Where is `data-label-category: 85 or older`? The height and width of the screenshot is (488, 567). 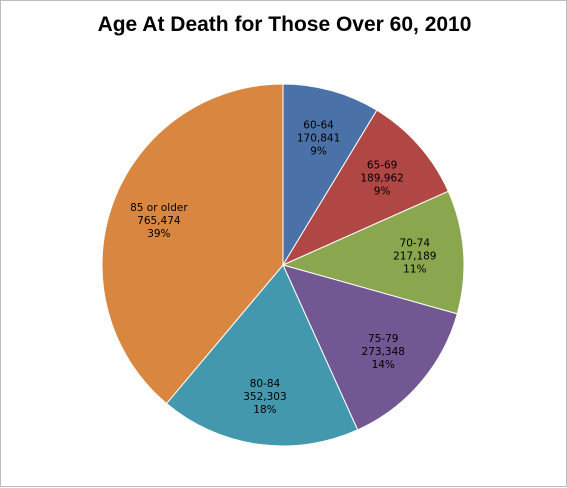
data-label-category: 85 or older is located at coordinates (159, 208).